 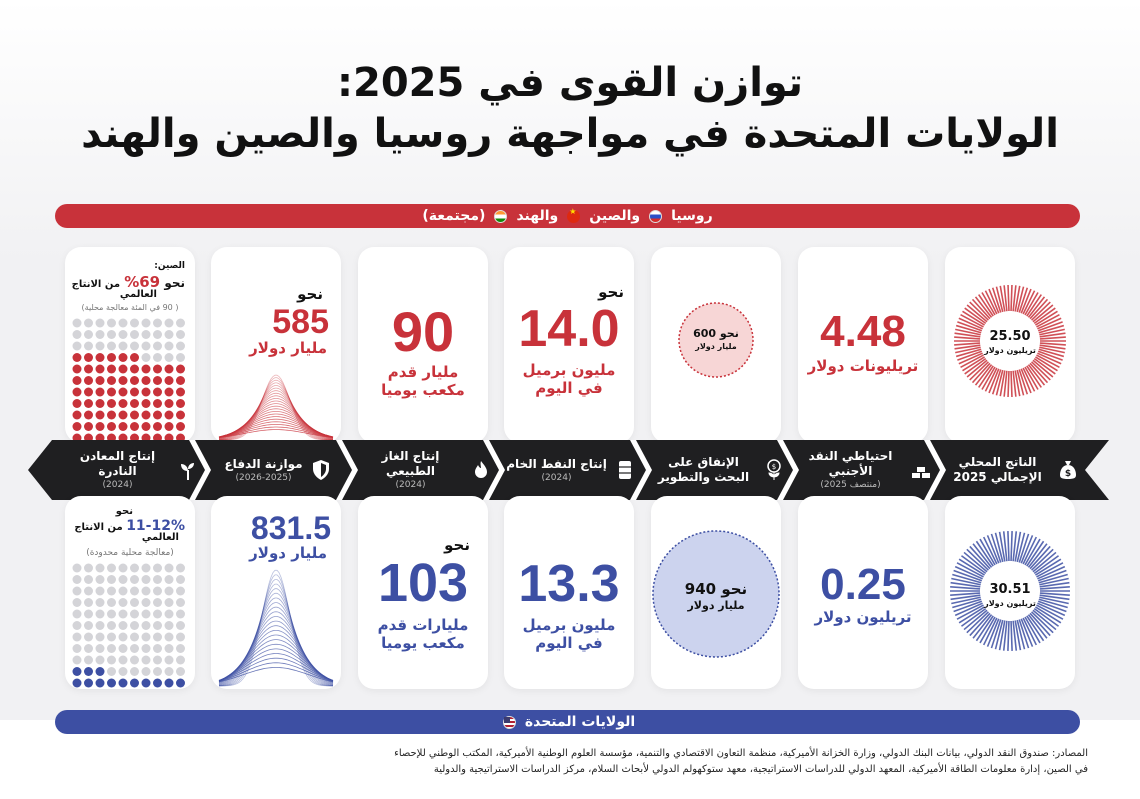 I want to click on opponents-gdp-value: 25.50, so click(x=1010, y=336).